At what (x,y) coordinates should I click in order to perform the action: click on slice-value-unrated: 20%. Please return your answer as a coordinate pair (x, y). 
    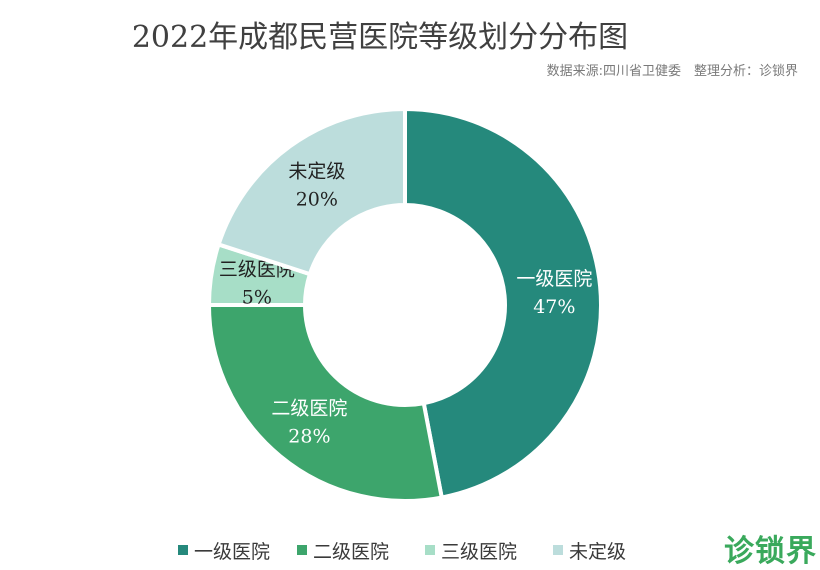
    Looking at the image, I should click on (317, 200).